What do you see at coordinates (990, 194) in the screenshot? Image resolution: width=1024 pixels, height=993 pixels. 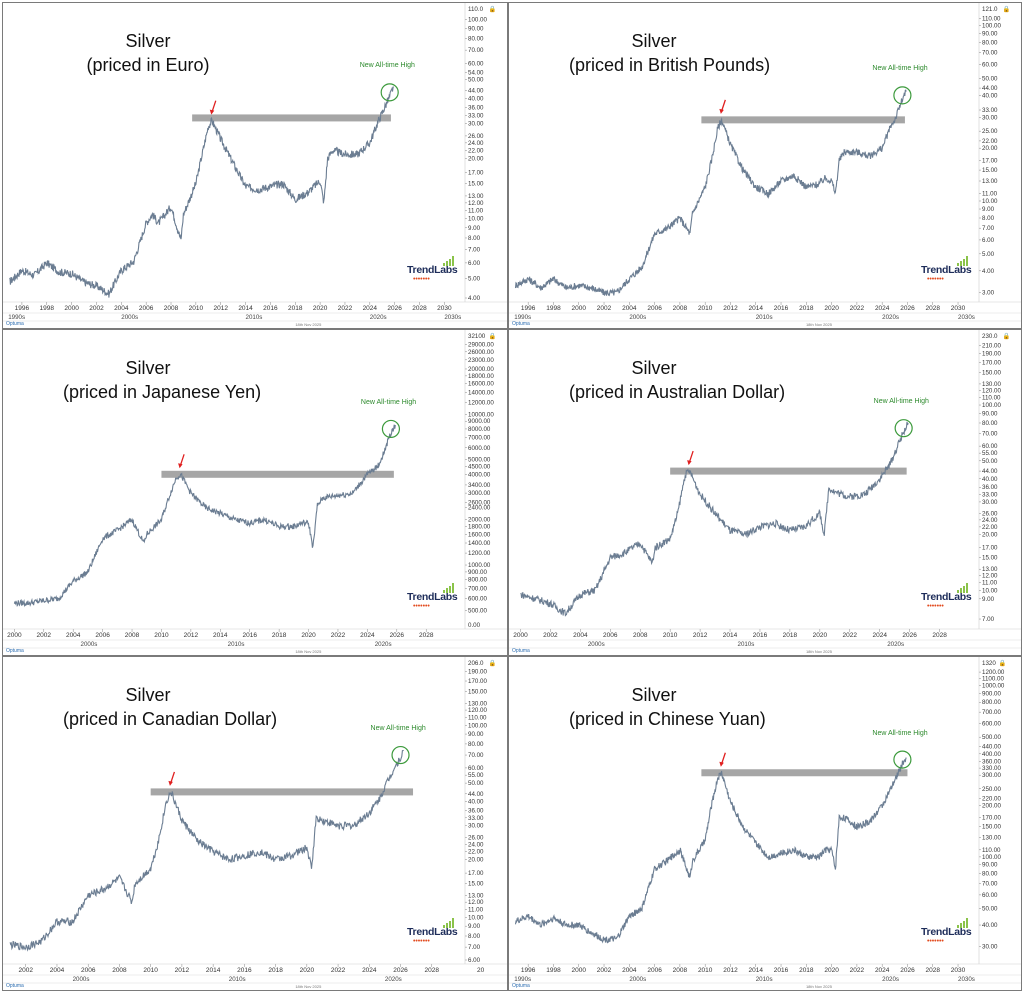 I see `y-tick-label: 11.00` at bounding box center [990, 194].